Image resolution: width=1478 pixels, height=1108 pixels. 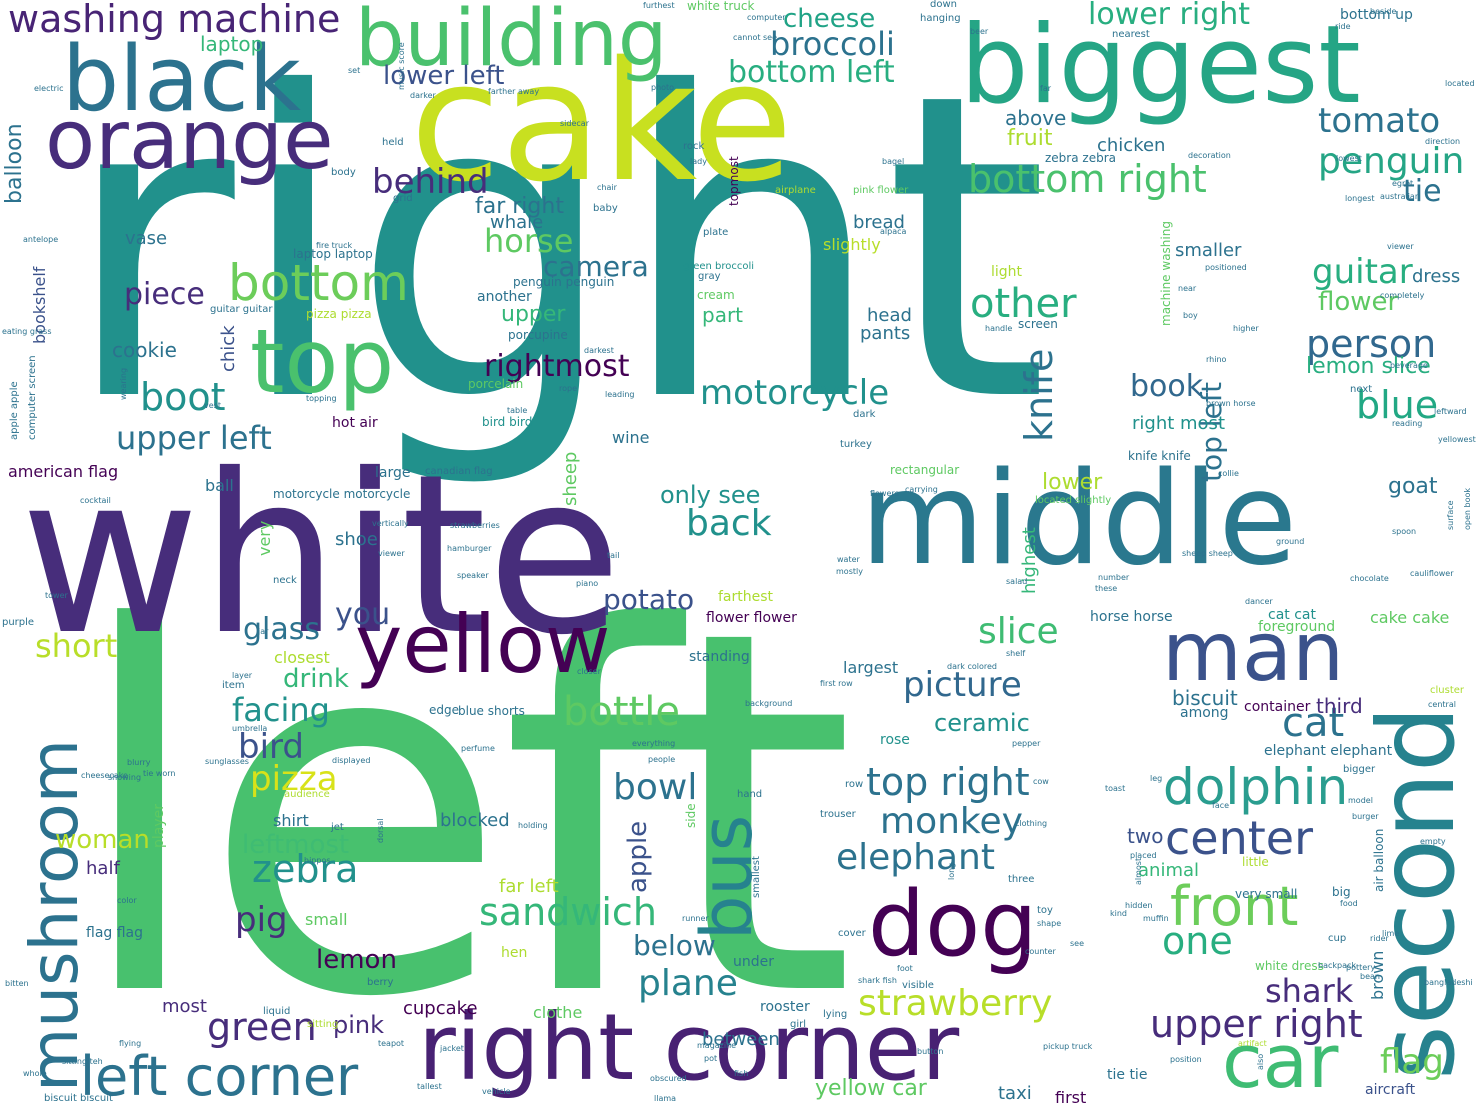 I want to click on word: umbrella, so click(x=250, y=728).